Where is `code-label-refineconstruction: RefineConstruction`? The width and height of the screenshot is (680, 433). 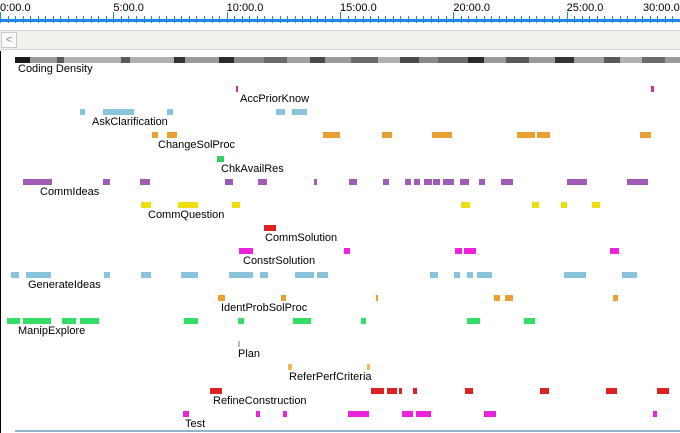 code-label-refineconstruction: RefineConstruction is located at coordinates (260, 400).